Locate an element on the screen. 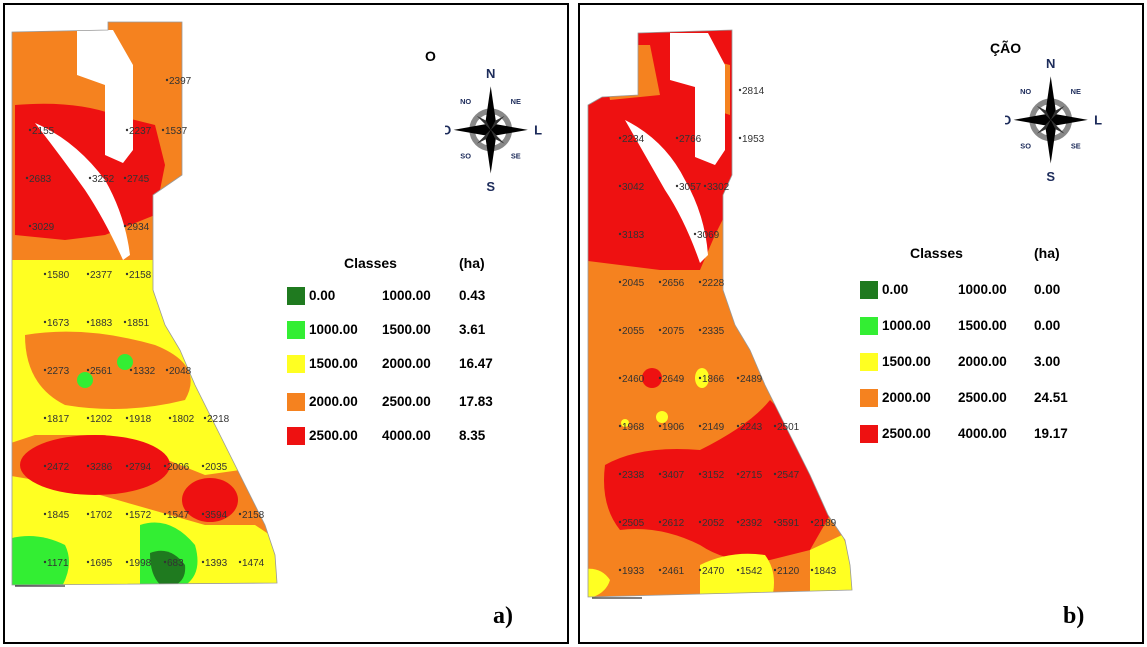  sample-point-label: 2794 is located at coordinates (140, 467).